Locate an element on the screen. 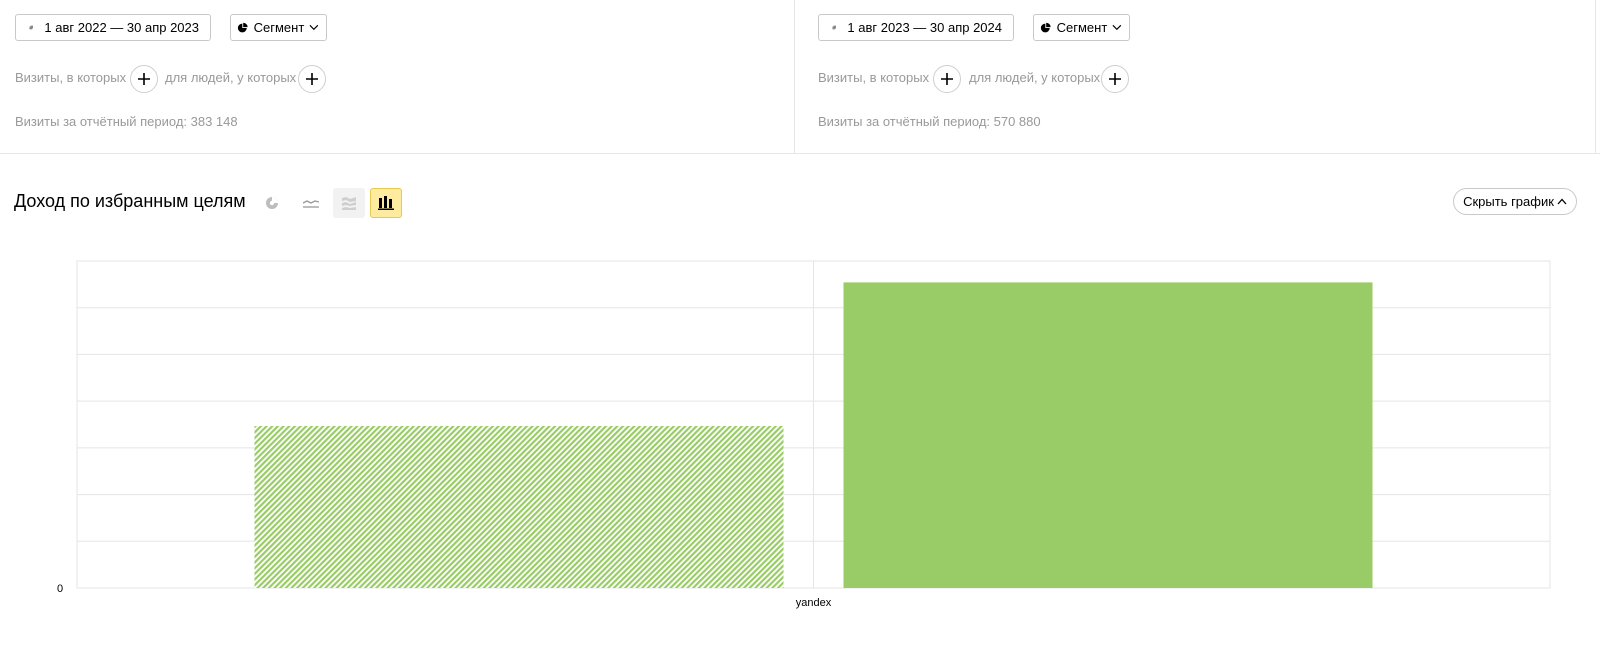  hide-chart-button: Скрыть график is located at coordinates (1515, 201).